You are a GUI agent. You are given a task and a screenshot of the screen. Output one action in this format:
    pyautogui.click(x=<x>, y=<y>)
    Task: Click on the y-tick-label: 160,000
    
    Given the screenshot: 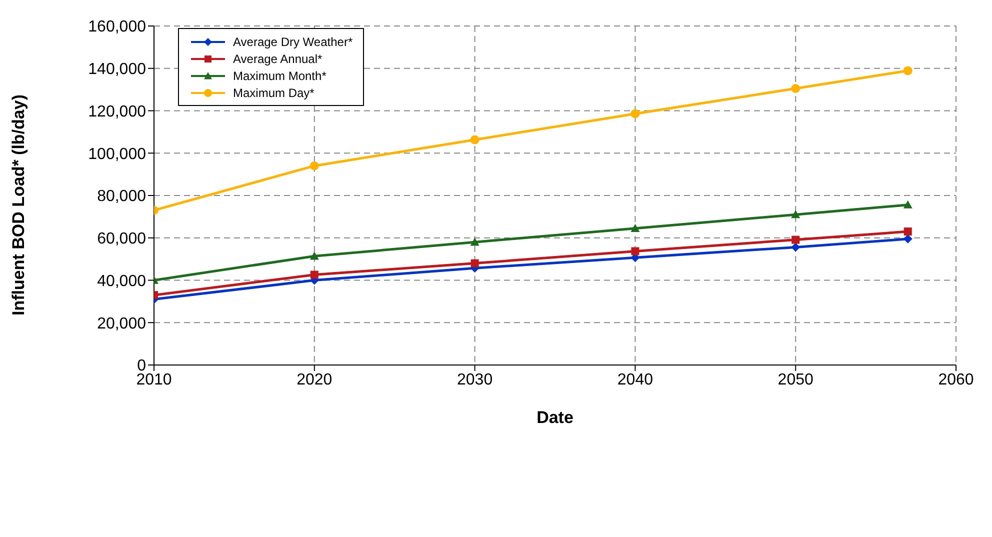 What is the action you would take?
    pyautogui.click(x=117, y=27)
    